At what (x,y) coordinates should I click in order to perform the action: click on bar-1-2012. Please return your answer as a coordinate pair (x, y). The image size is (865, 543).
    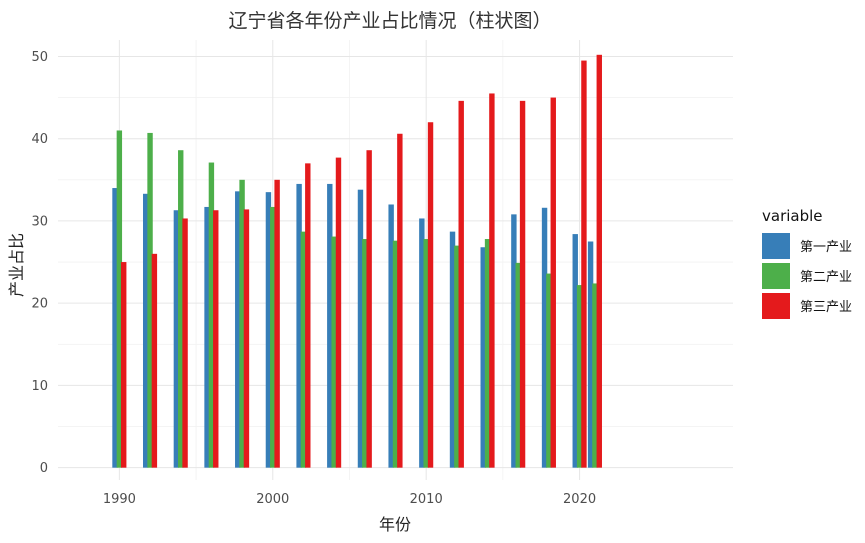
    Looking at the image, I should click on (452, 349).